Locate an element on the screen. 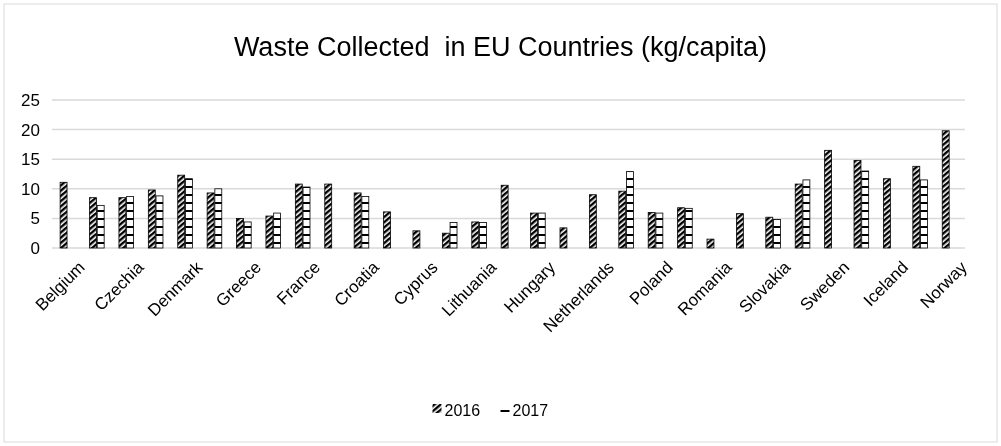 This screenshot has width=1001, height=446. chart-title: Waste Collected in EU Countries (kg/capita) is located at coordinates (500, 47).